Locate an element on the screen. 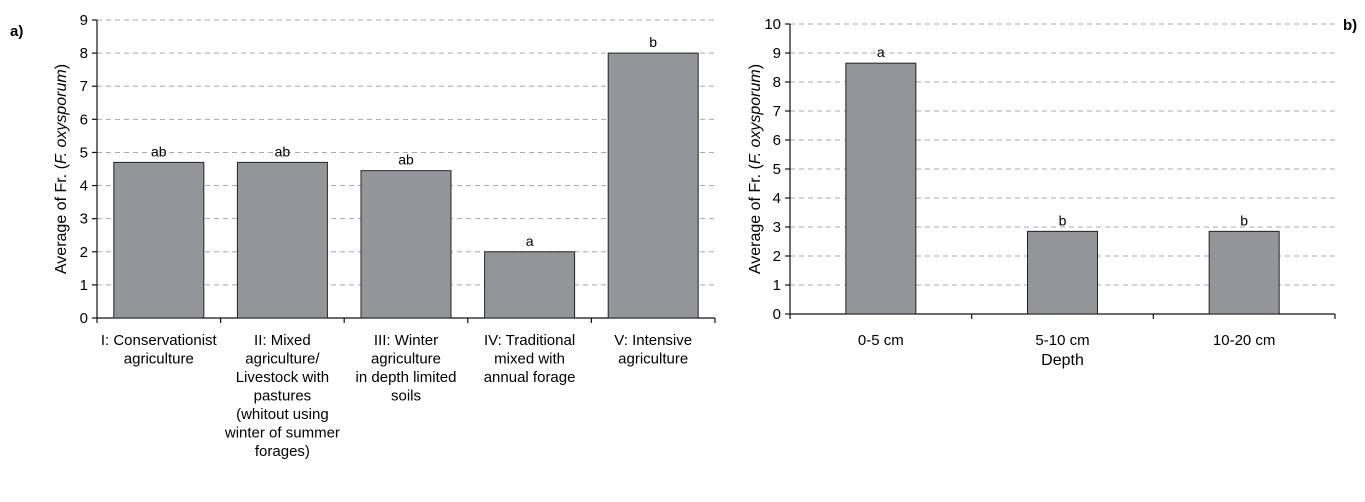 This screenshot has height=502, width=1365. panel-label: b) is located at coordinates (1350, 25).